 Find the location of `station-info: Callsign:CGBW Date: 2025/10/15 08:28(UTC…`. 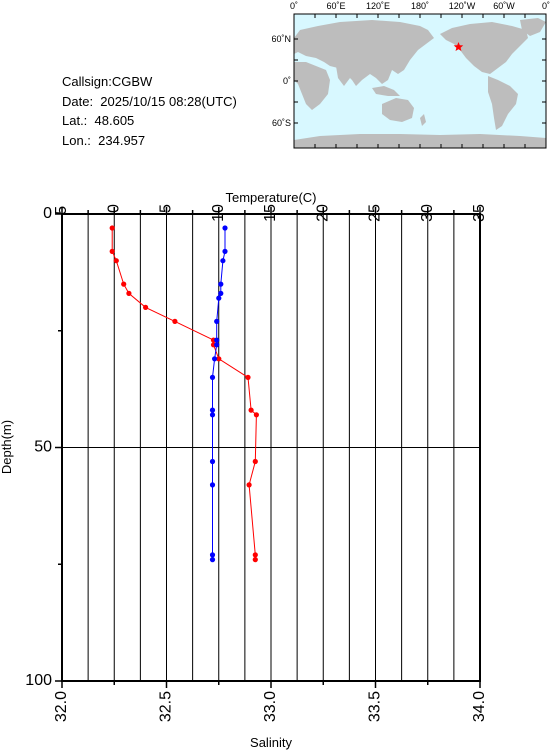

station-info: Callsign:CGBW Date: 2025/10/15 08:28(UTC… is located at coordinates (149, 111).